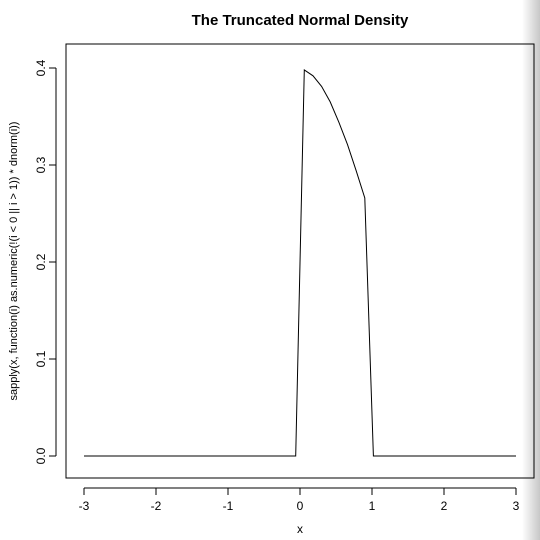  Describe the element at coordinates (84, 506) in the screenshot. I see `x-tick-label: -3` at that location.